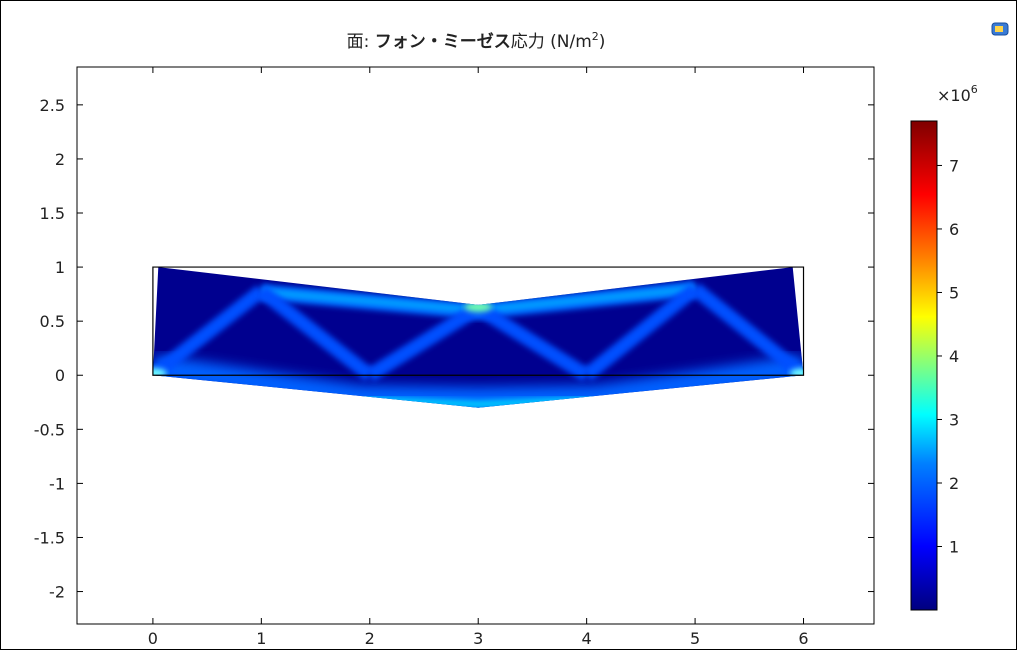 The width and height of the screenshot is (1017, 650). I want to click on x-tick-label: 3, so click(478, 638).